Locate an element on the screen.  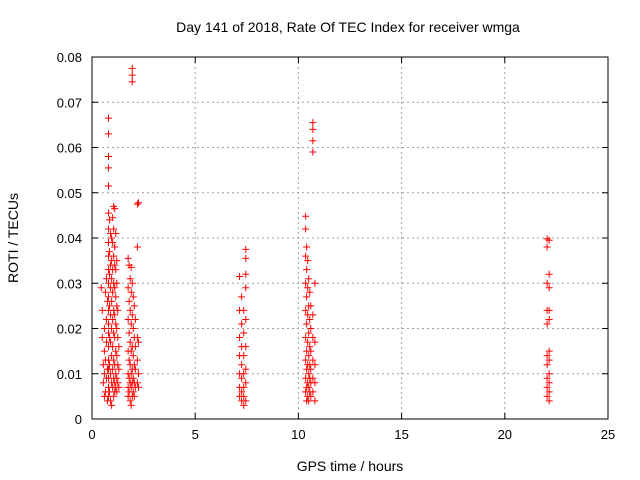
x-tick-label: 0 is located at coordinates (91, 434).